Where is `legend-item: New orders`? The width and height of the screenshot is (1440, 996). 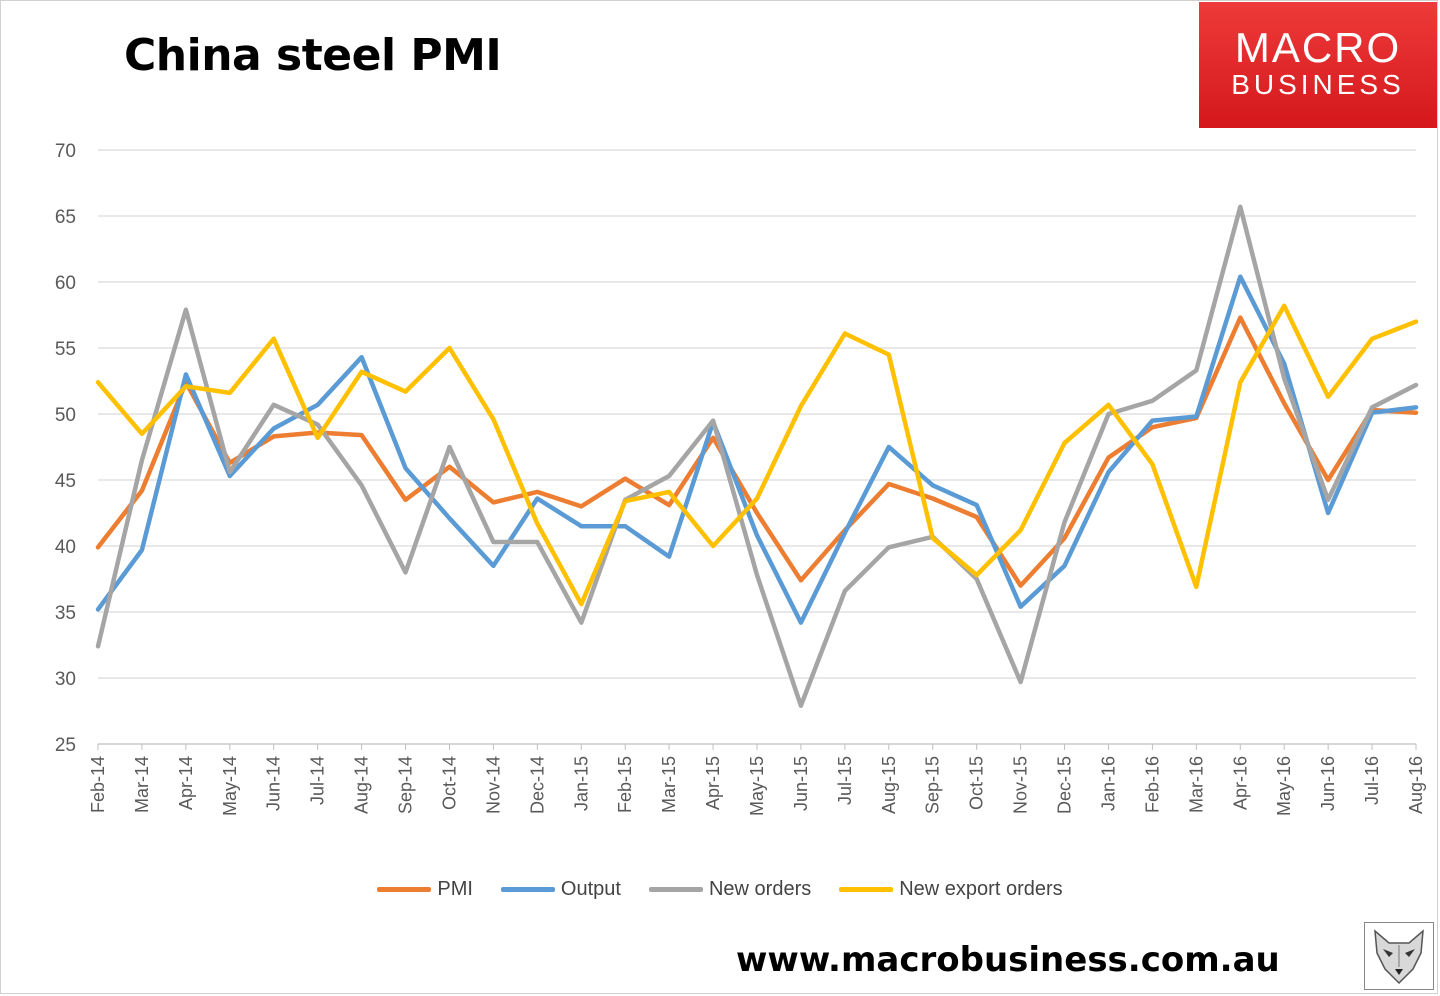 legend-item: New orders is located at coordinates (730, 889).